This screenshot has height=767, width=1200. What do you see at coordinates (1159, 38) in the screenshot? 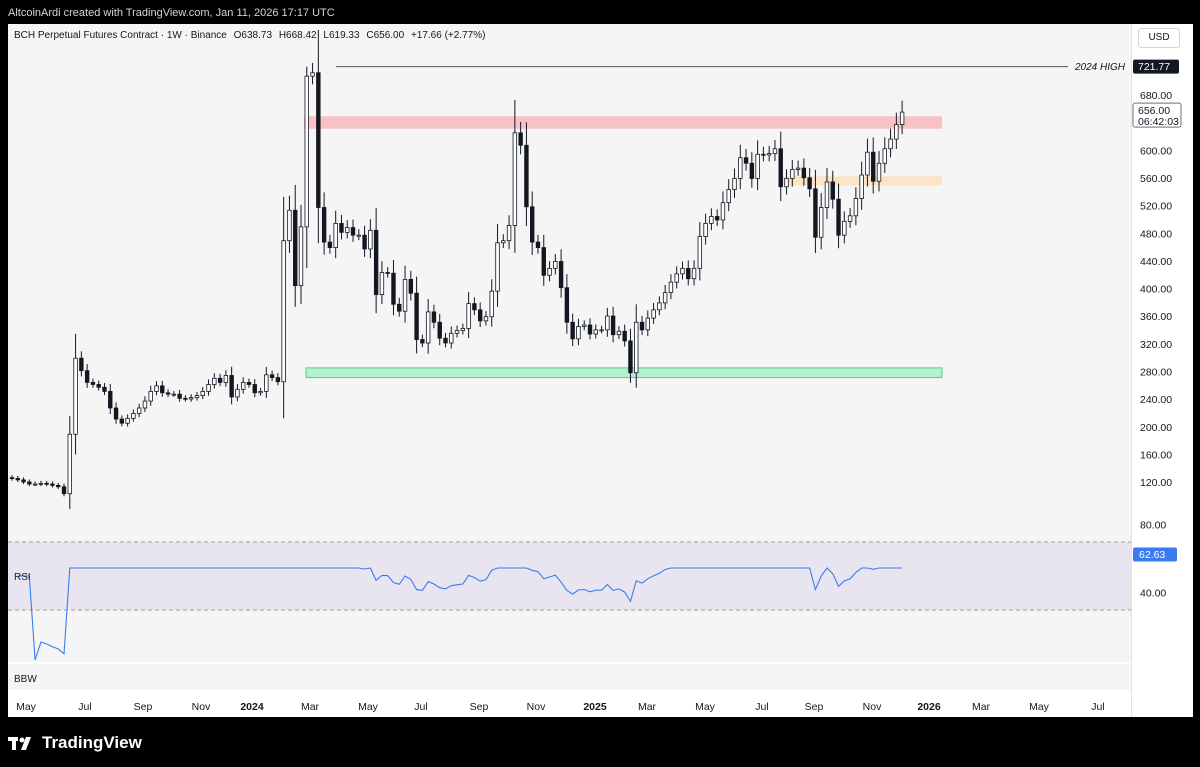
I see `currency-button: USD` at bounding box center [1159, 38].